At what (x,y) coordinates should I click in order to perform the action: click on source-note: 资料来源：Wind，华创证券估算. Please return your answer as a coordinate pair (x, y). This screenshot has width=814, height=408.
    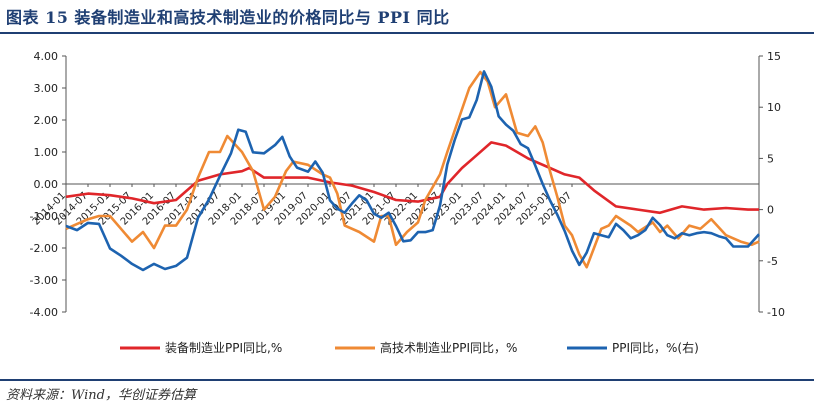
    Looking at the image, I should click on (101, 395).